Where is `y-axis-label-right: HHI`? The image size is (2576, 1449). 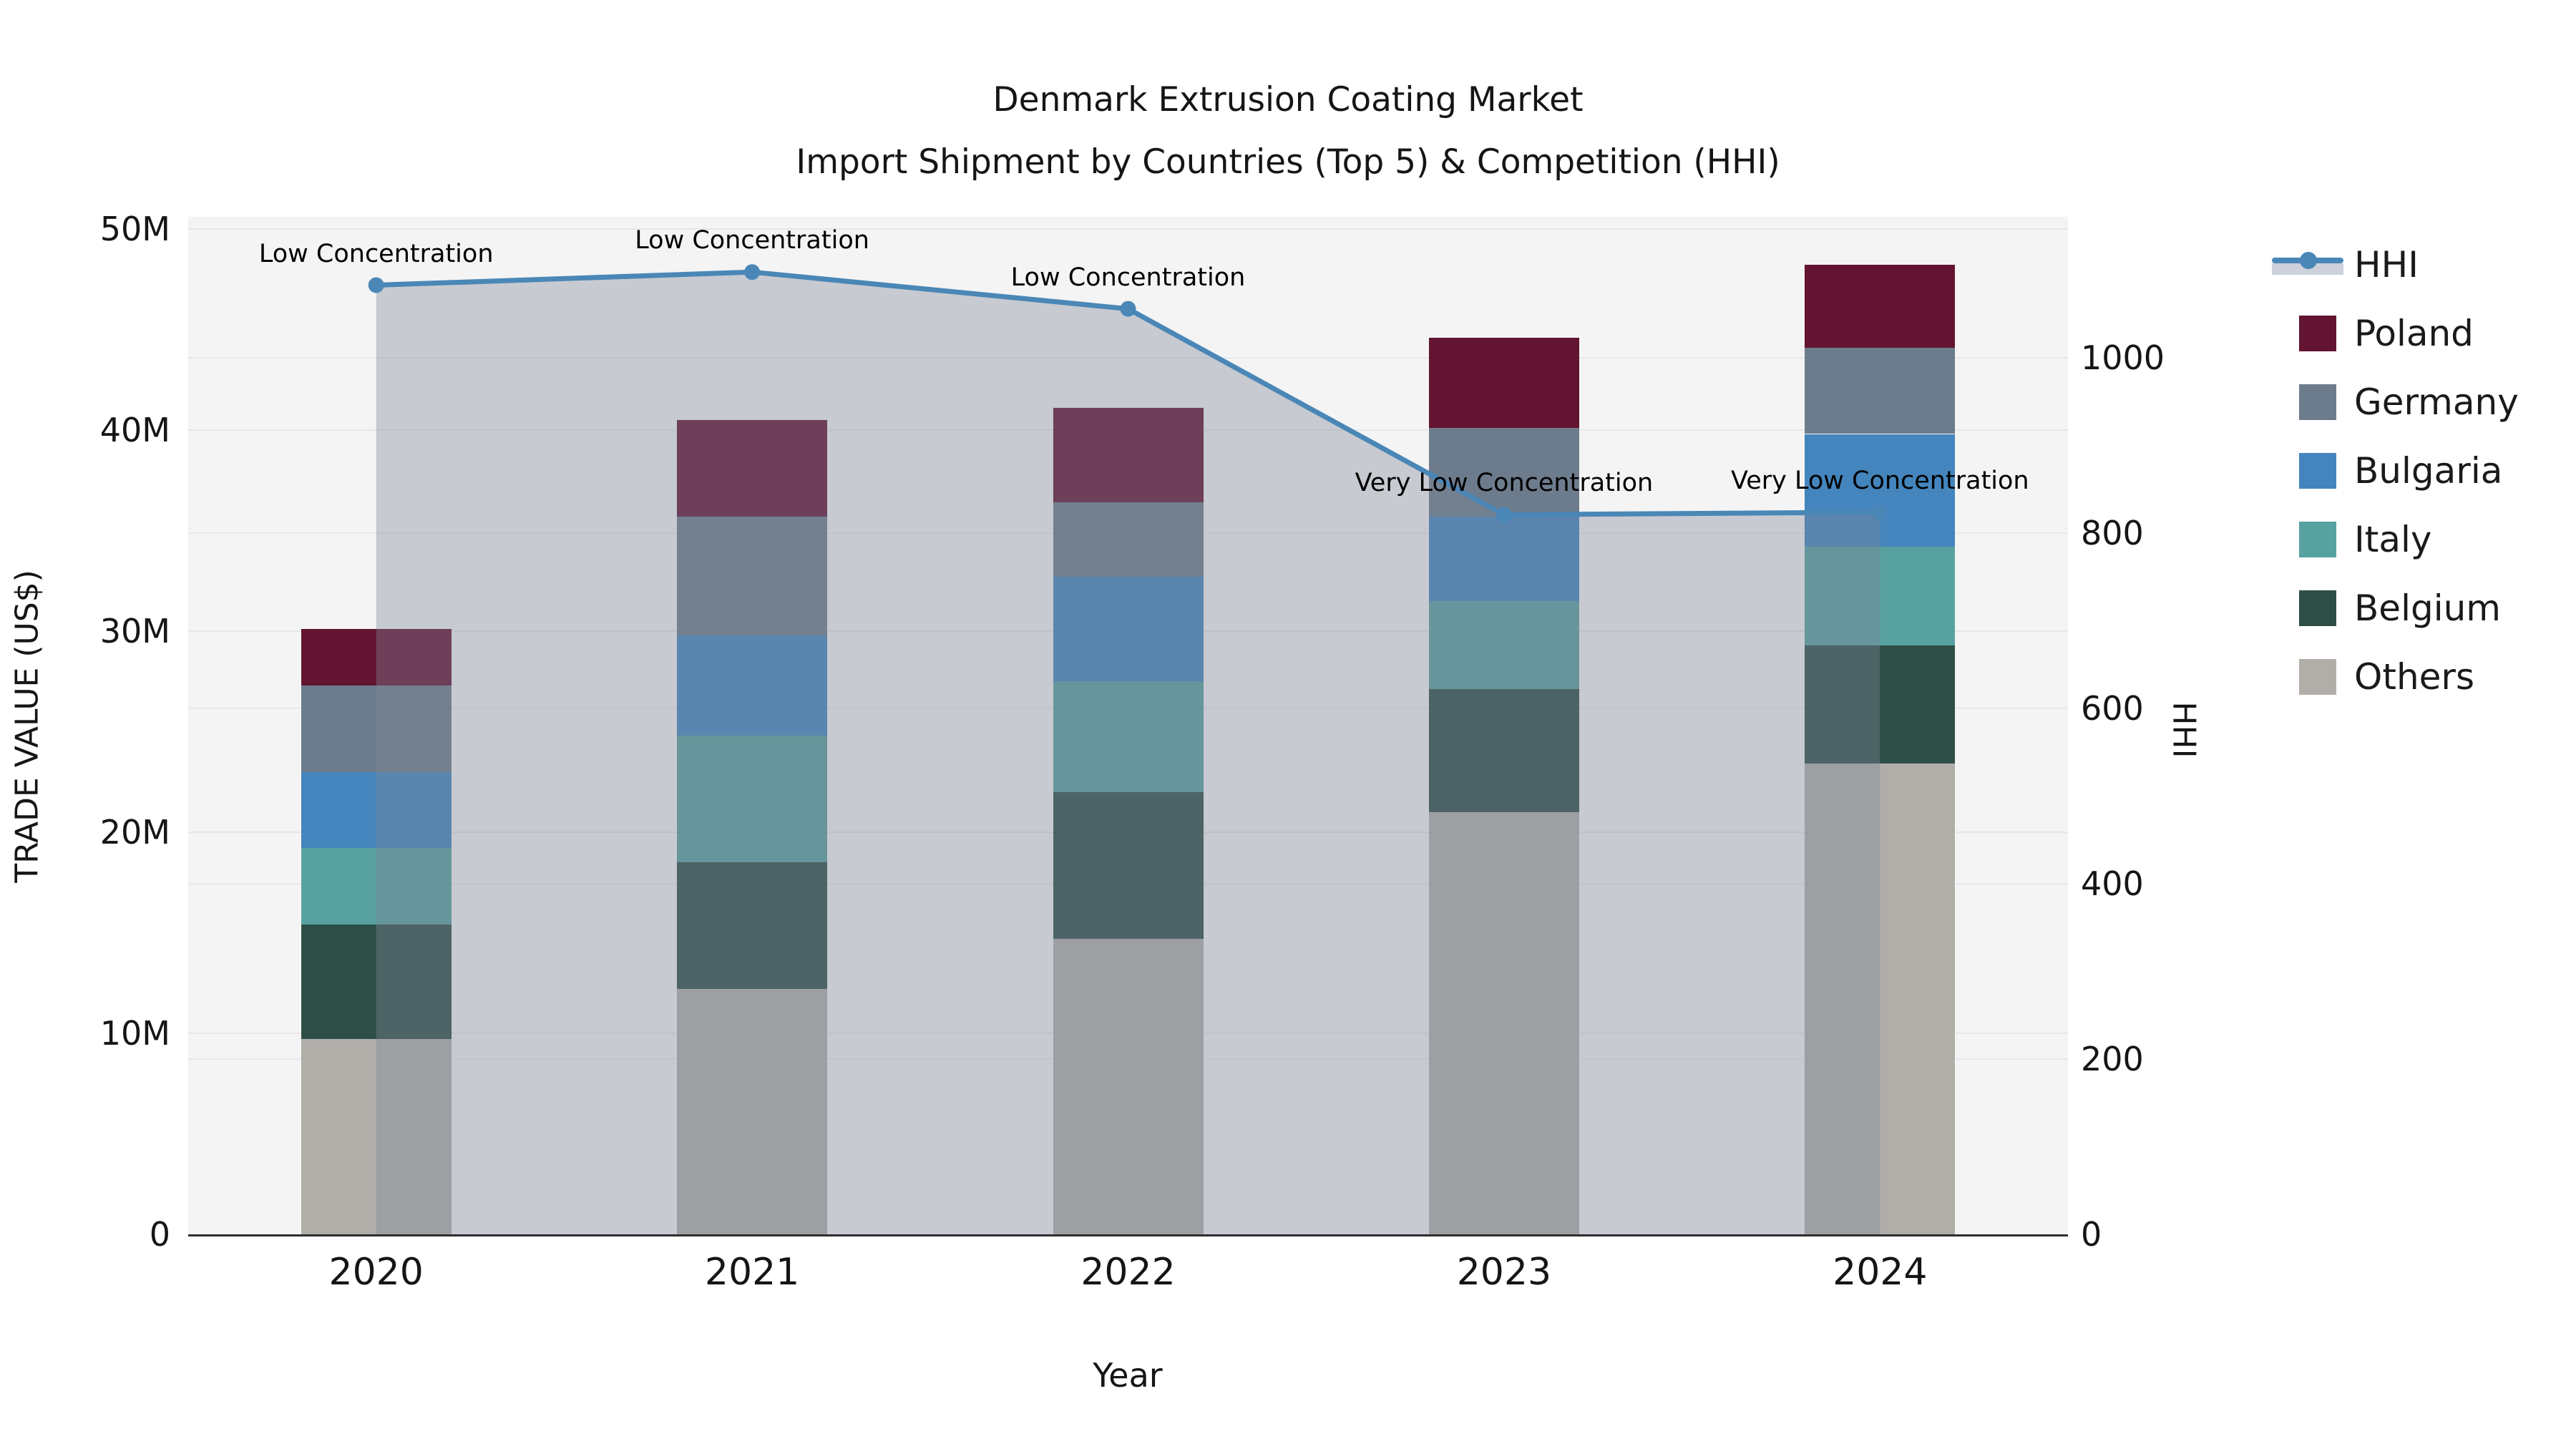 y-axis-label-right: HHI is located at coordinates (2183, 729).